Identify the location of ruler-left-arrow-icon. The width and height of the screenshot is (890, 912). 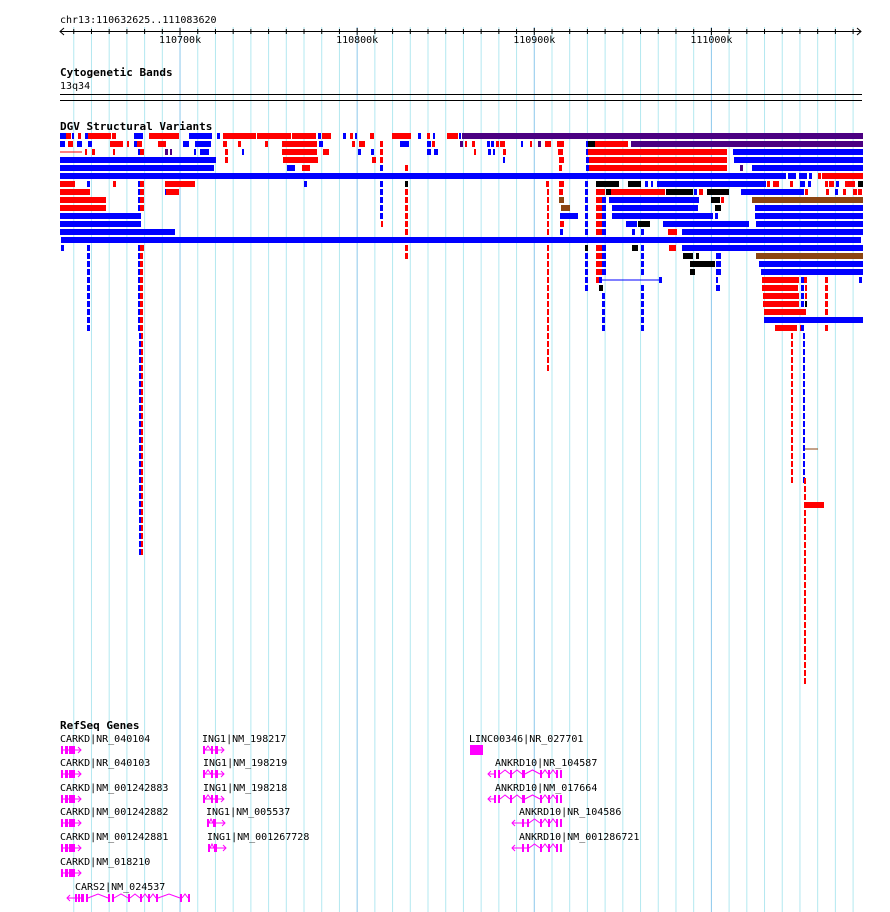
(62, 31).